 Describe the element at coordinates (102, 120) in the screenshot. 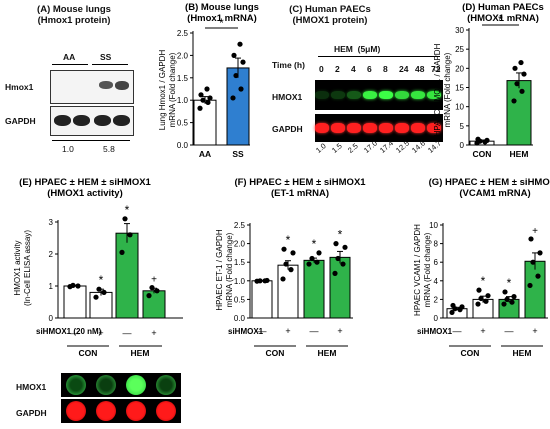

I see `blot-band` at that location.